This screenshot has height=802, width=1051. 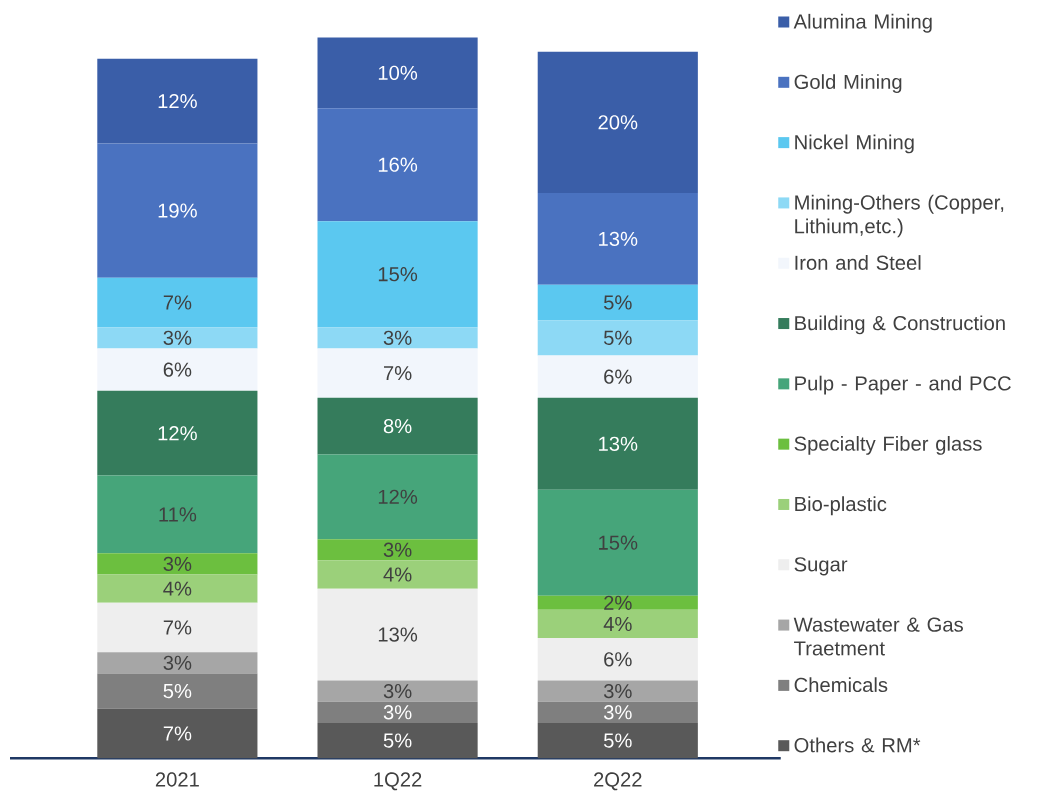 I want to click on data-label: 10%, so click(x=398, y=72).